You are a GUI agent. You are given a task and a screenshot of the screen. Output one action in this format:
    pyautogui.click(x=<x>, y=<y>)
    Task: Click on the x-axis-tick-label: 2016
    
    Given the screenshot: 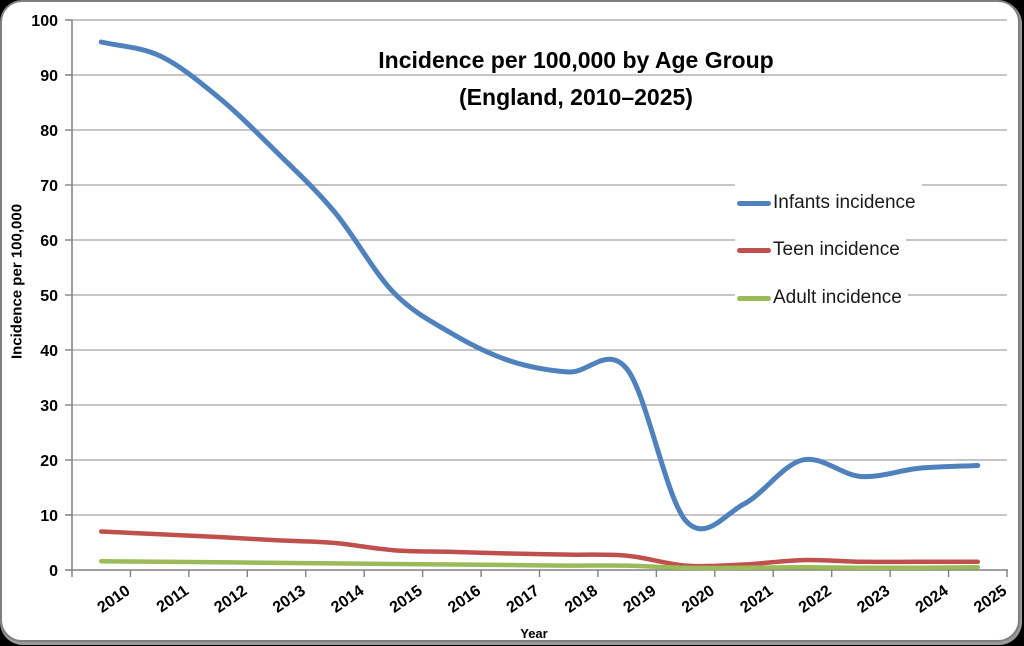 What is the action you would take?
    pyautogui.click(x=464, y=599)
    